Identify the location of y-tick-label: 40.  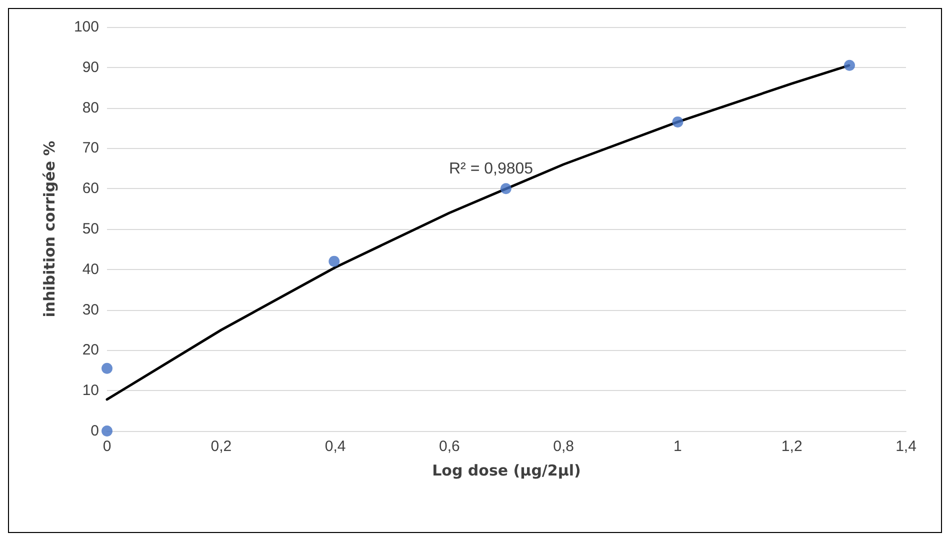
(90, 269).